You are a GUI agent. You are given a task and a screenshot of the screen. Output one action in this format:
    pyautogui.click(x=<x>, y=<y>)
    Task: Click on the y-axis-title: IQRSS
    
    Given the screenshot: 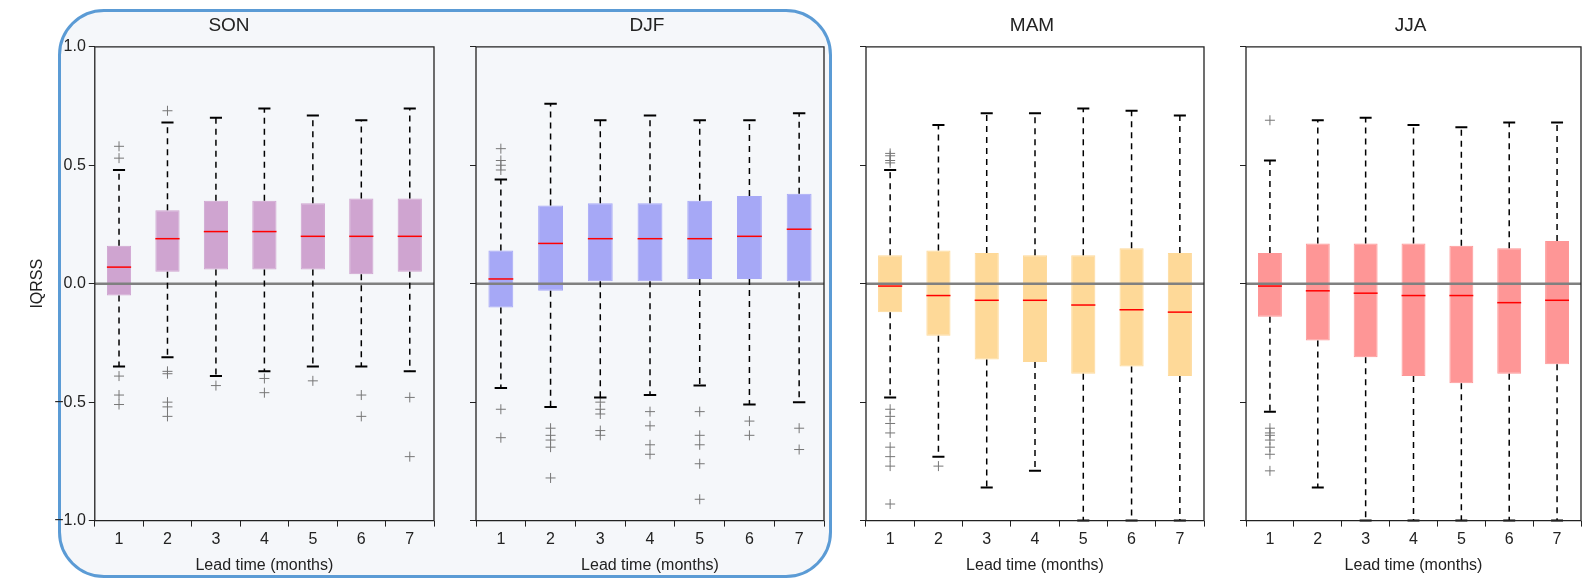 What is the action you would take?
    pyautogui.click(x=37, y=283)
    